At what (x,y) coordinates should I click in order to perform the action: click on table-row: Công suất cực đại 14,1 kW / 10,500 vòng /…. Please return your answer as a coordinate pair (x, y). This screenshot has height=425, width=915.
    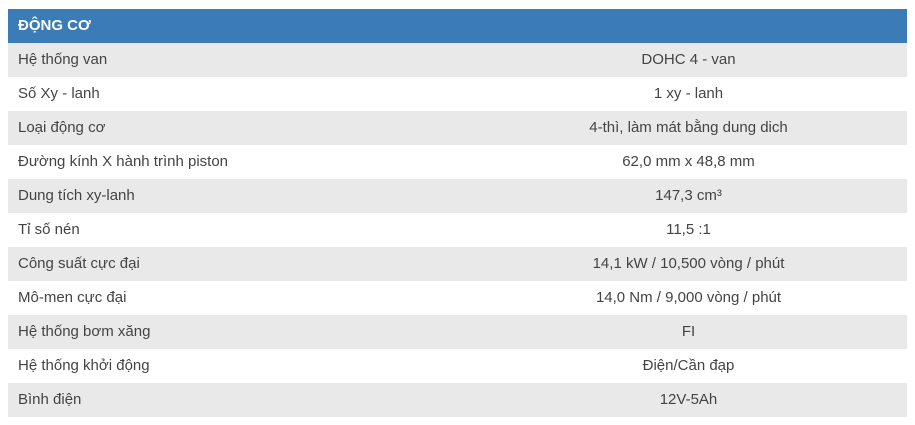
    Looking at the image, I should click on (457, 264).